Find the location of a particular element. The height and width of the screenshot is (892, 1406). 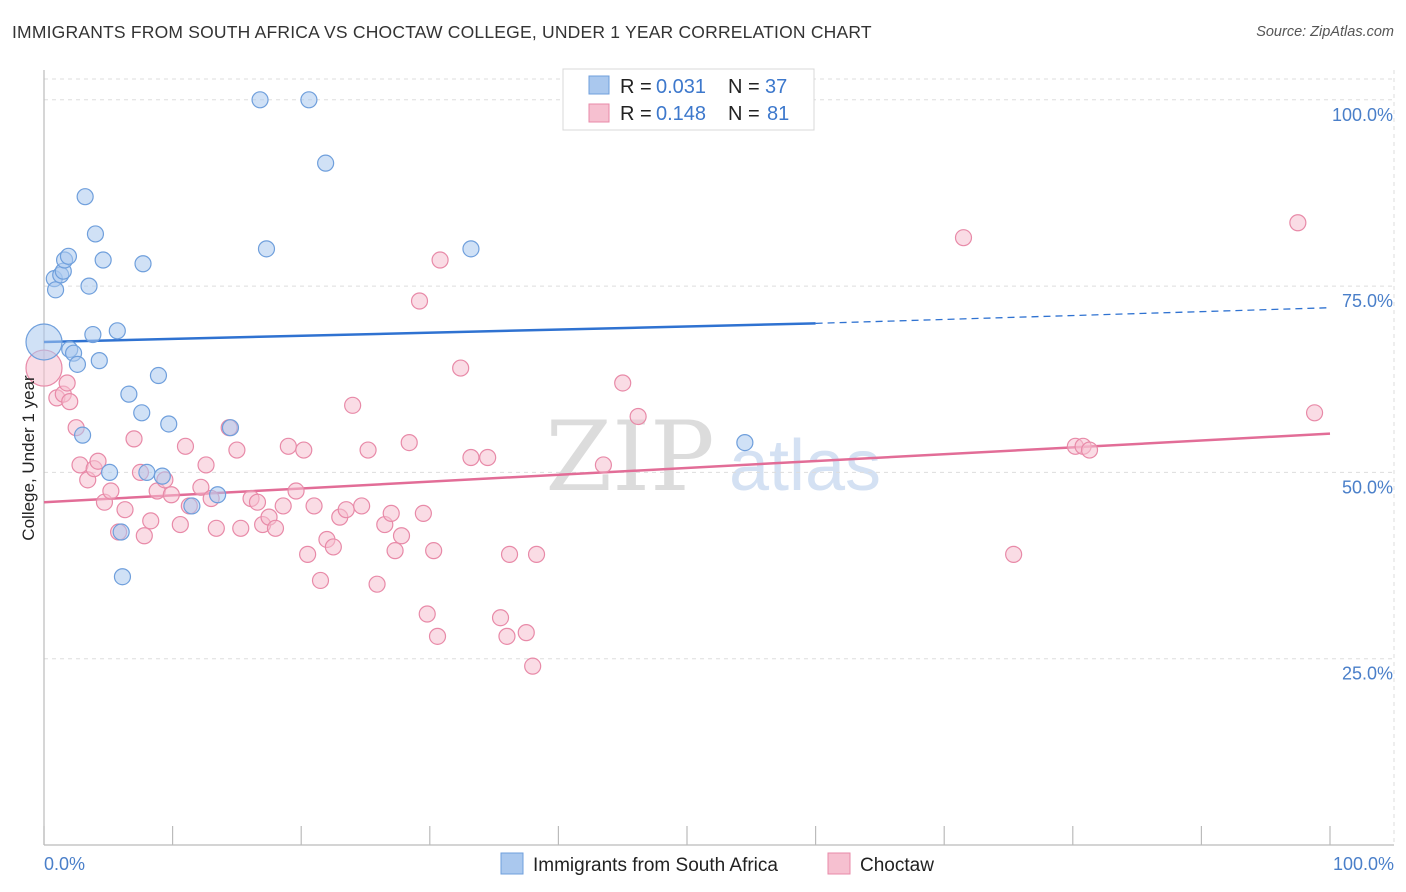

y-axis-label: College, Under 1 year is located at coordinates (28, 458).